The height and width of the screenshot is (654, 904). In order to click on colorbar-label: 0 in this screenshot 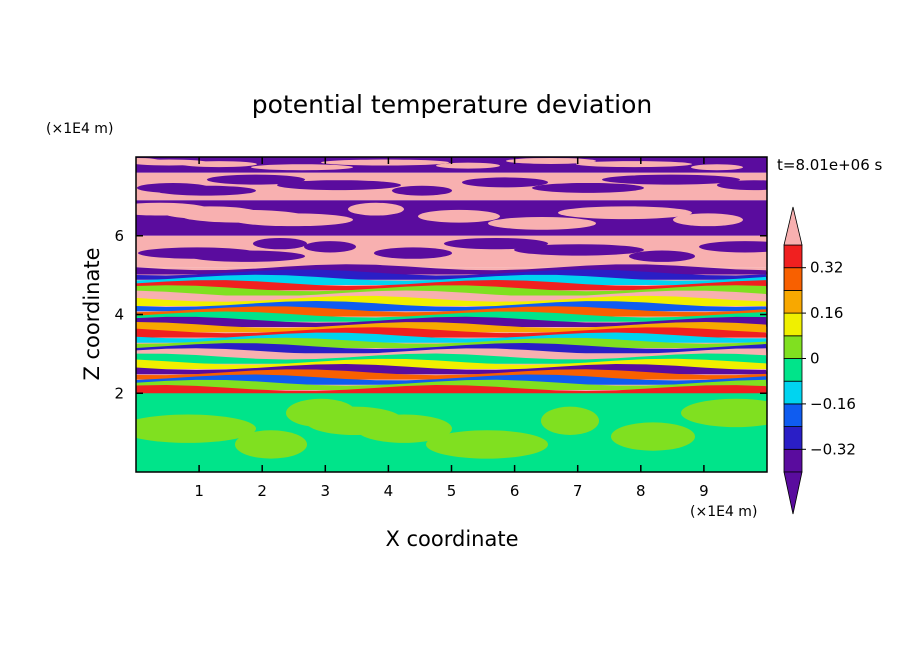, I will do `click(815, 359)`.